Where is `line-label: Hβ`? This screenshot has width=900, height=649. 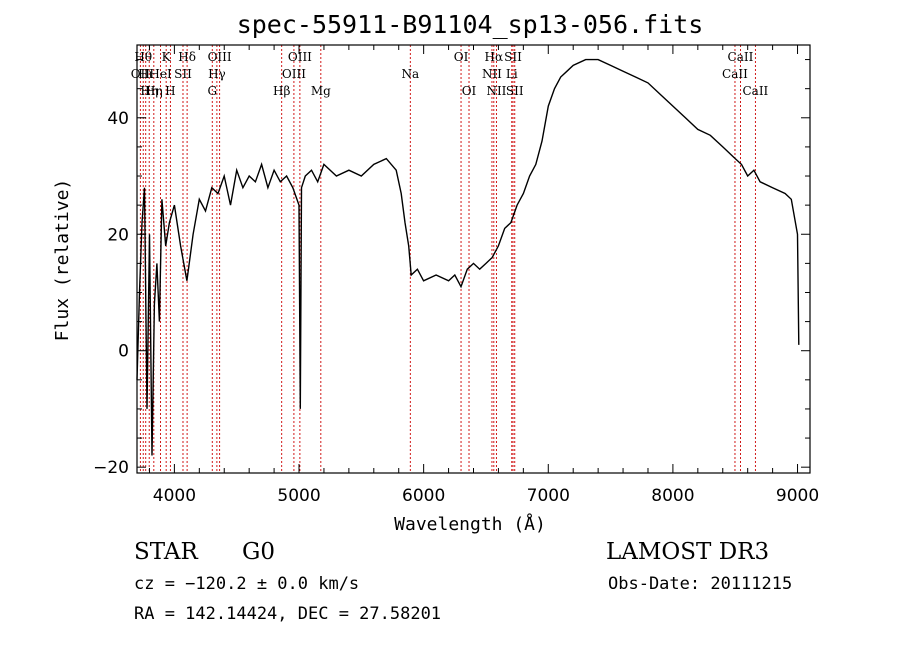 line-label: Hβ is located at coordinates (281, 91).